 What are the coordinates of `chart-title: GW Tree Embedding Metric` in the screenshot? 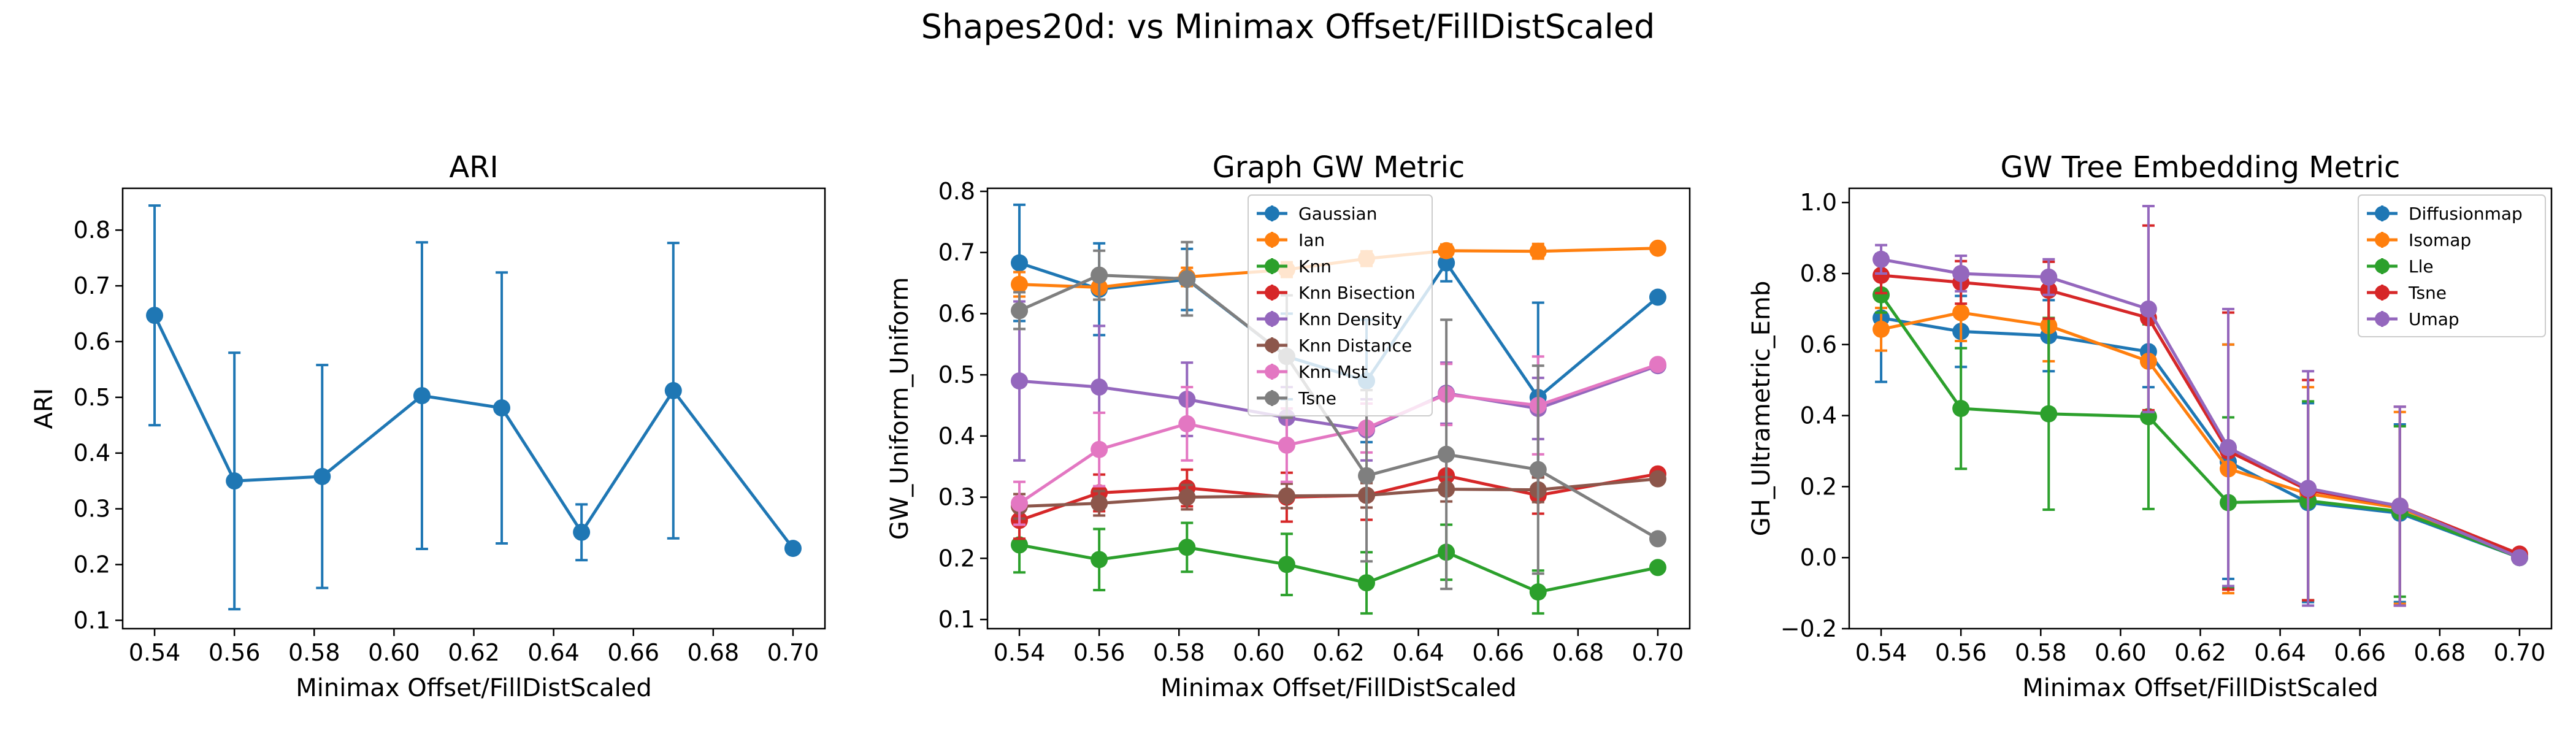 It's located at (2201, 167).